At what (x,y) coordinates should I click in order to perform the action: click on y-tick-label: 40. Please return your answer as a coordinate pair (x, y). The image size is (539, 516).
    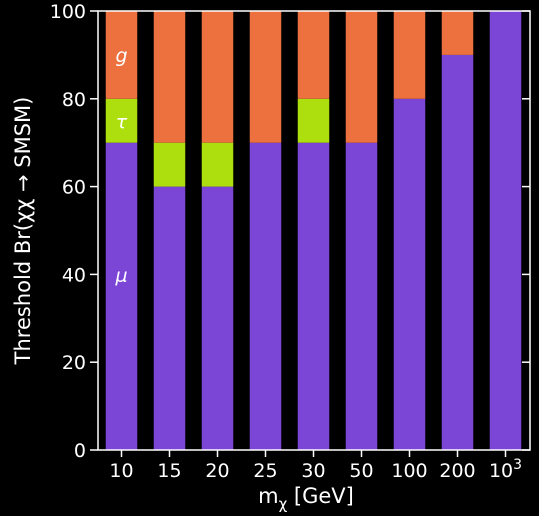
    Looking at the image, I should click on (74, 275).